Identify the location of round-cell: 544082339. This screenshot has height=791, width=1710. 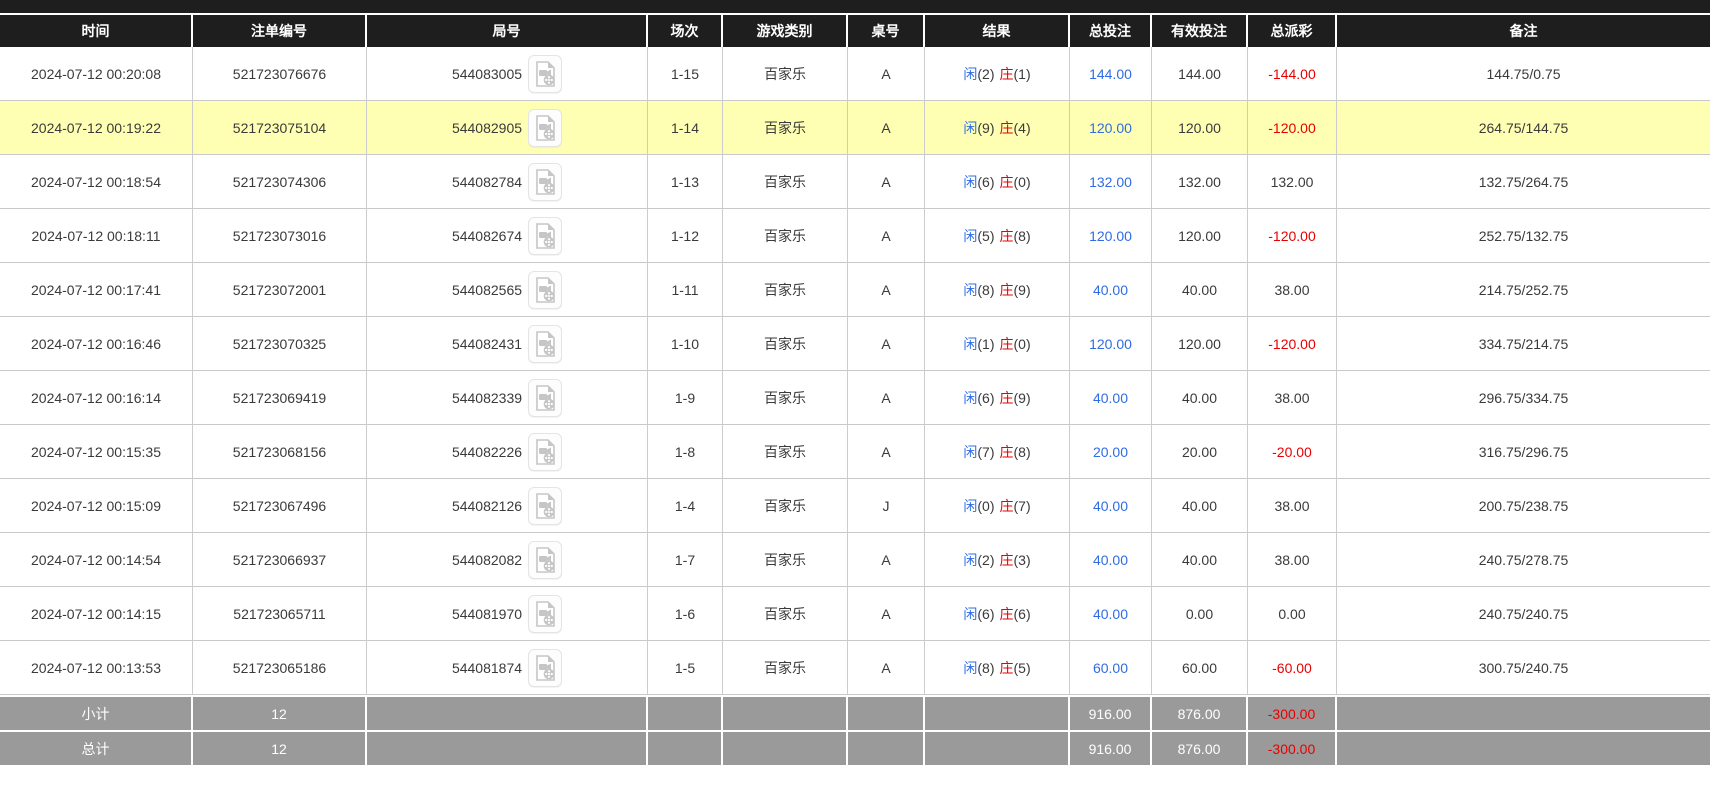
(507, 398).